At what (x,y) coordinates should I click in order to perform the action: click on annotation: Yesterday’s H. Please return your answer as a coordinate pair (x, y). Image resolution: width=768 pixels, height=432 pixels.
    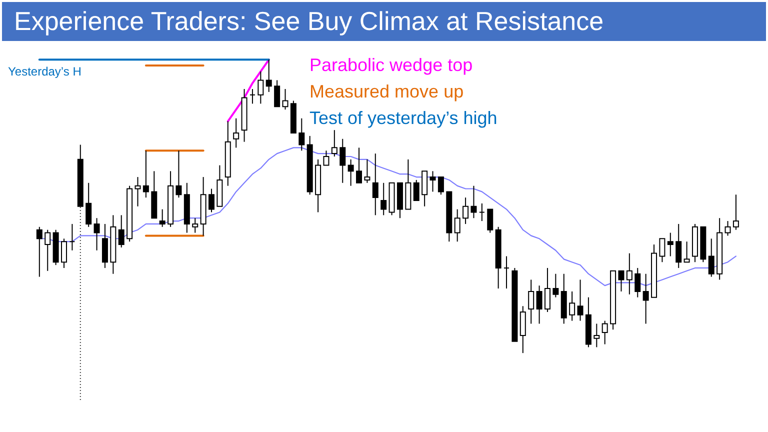
    Looking at the image, I should click on (45, 71).